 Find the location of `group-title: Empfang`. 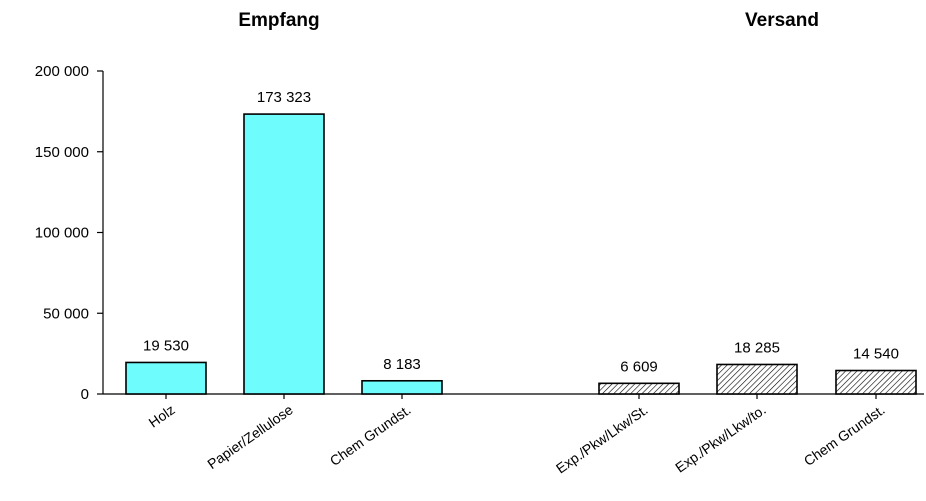

group-title: Empfang is located at coordinates (278, 20).